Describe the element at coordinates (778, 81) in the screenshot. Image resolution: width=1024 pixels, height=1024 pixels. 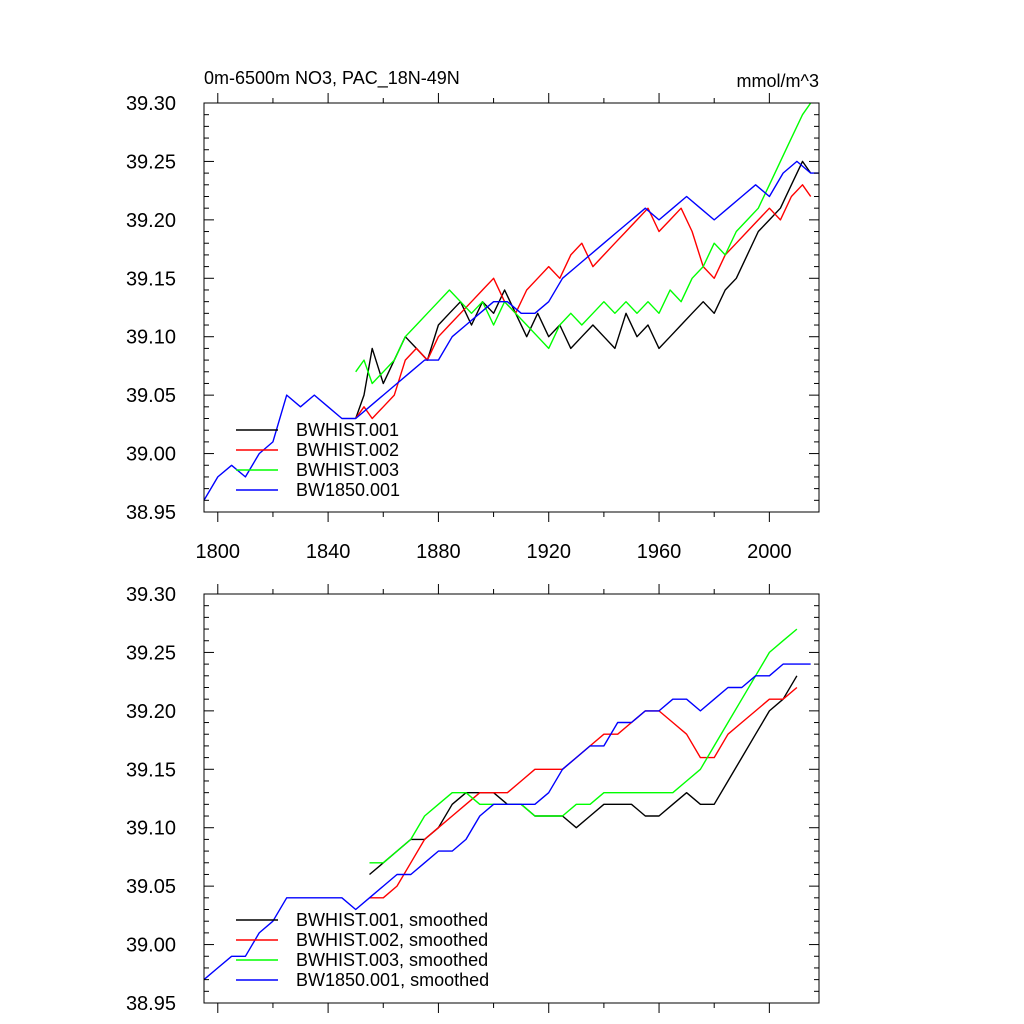
I see `top-panel-units: mmol/m^3` at that location.